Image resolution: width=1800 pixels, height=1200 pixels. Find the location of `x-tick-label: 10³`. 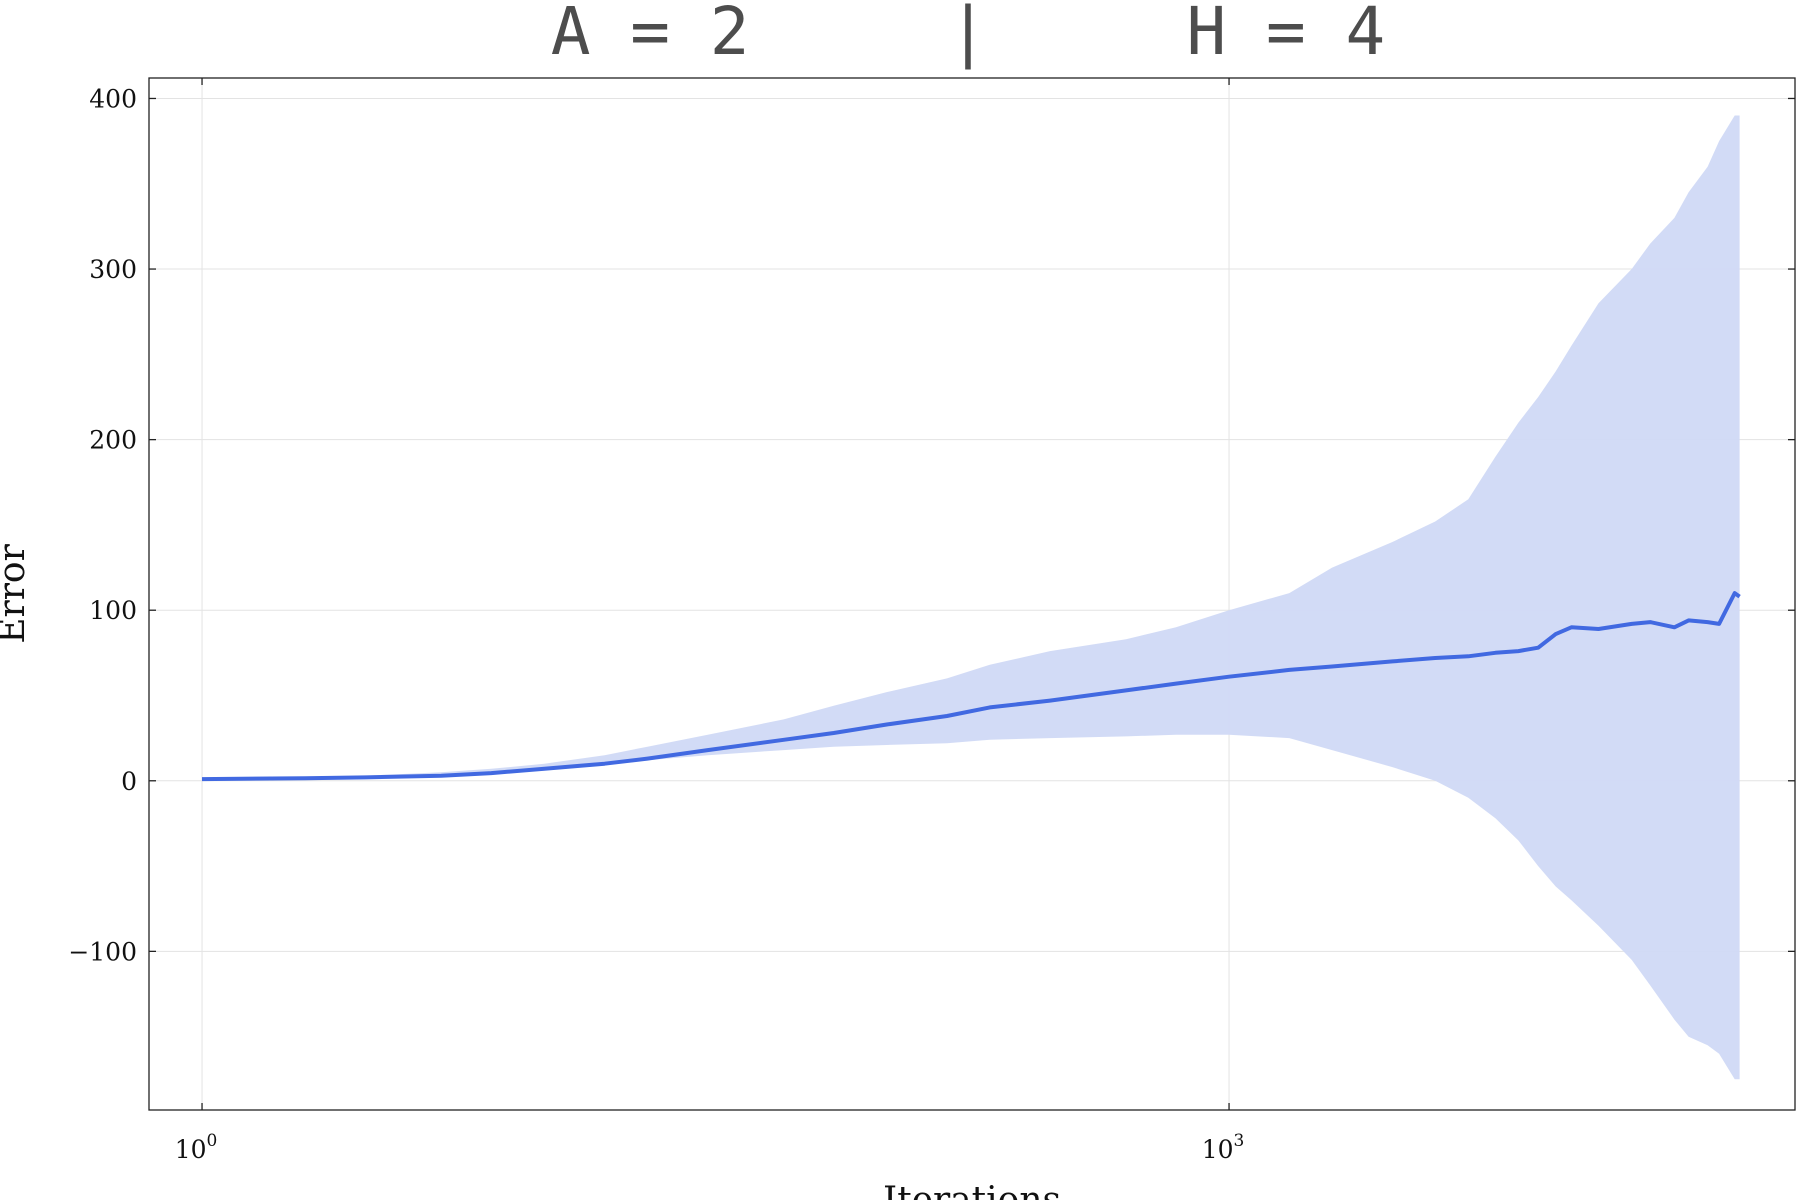

x-tick-label: 10³ is located at coordinates (1223, 1147).